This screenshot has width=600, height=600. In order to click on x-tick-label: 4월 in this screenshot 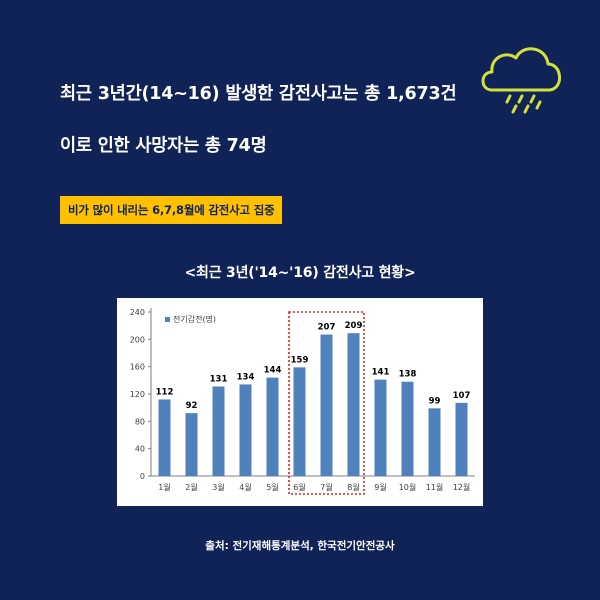, I will do `click(245, 487)`.